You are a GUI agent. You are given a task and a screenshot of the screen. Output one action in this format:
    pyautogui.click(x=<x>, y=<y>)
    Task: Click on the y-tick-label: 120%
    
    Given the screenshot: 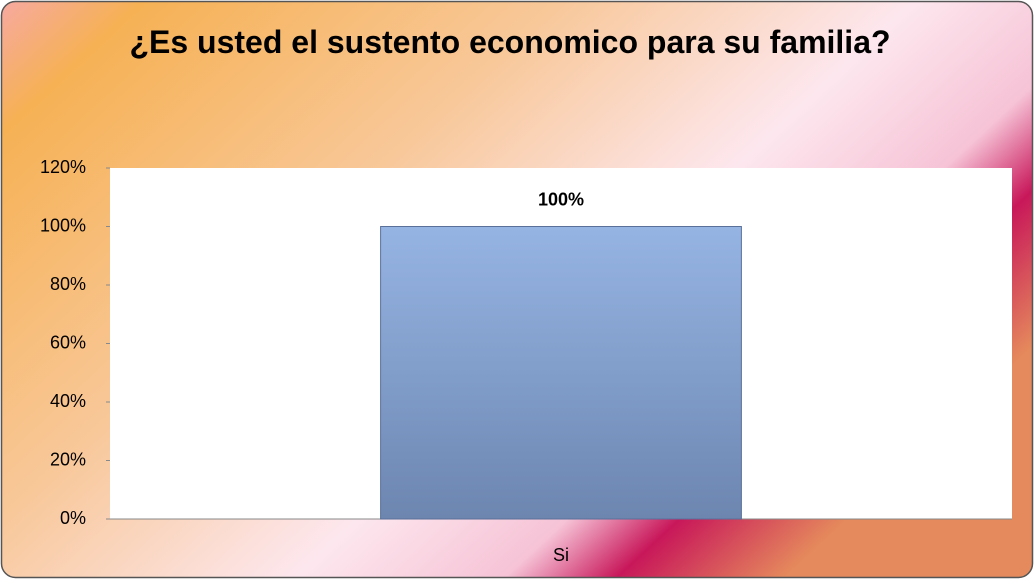 What is the action you would take?
    pyautogui.click(x=63, y=167)
    